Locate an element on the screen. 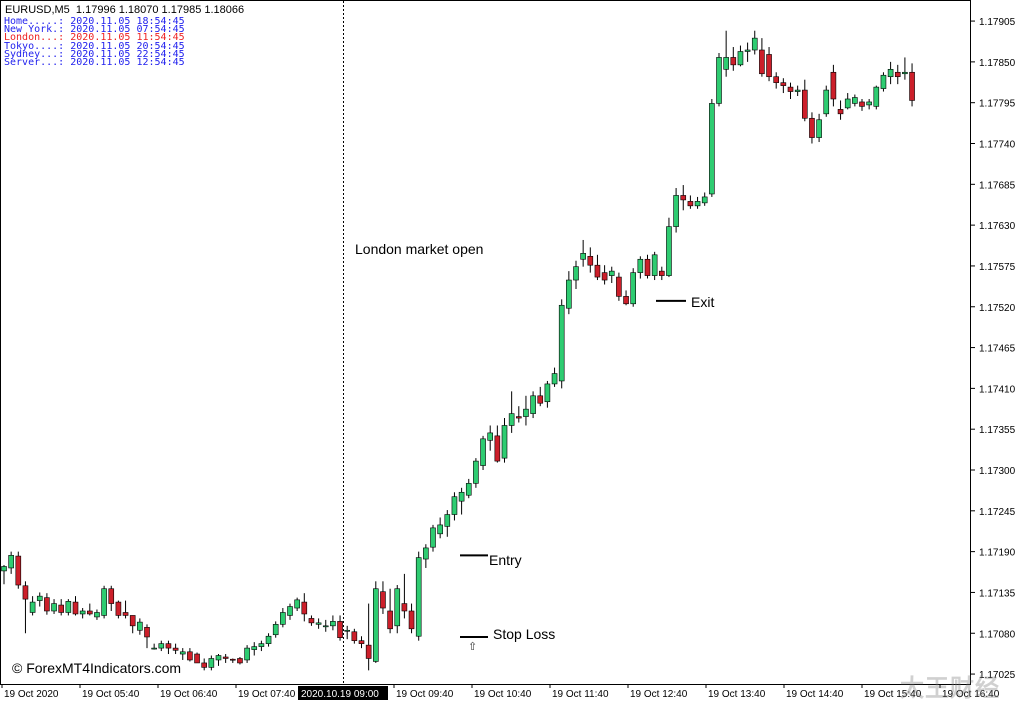 Image resolution: width=1024 pixels, height=705 pixels. clock-time-value: 2020.11.05 12:54:45 is located at coordinates (124, 62).